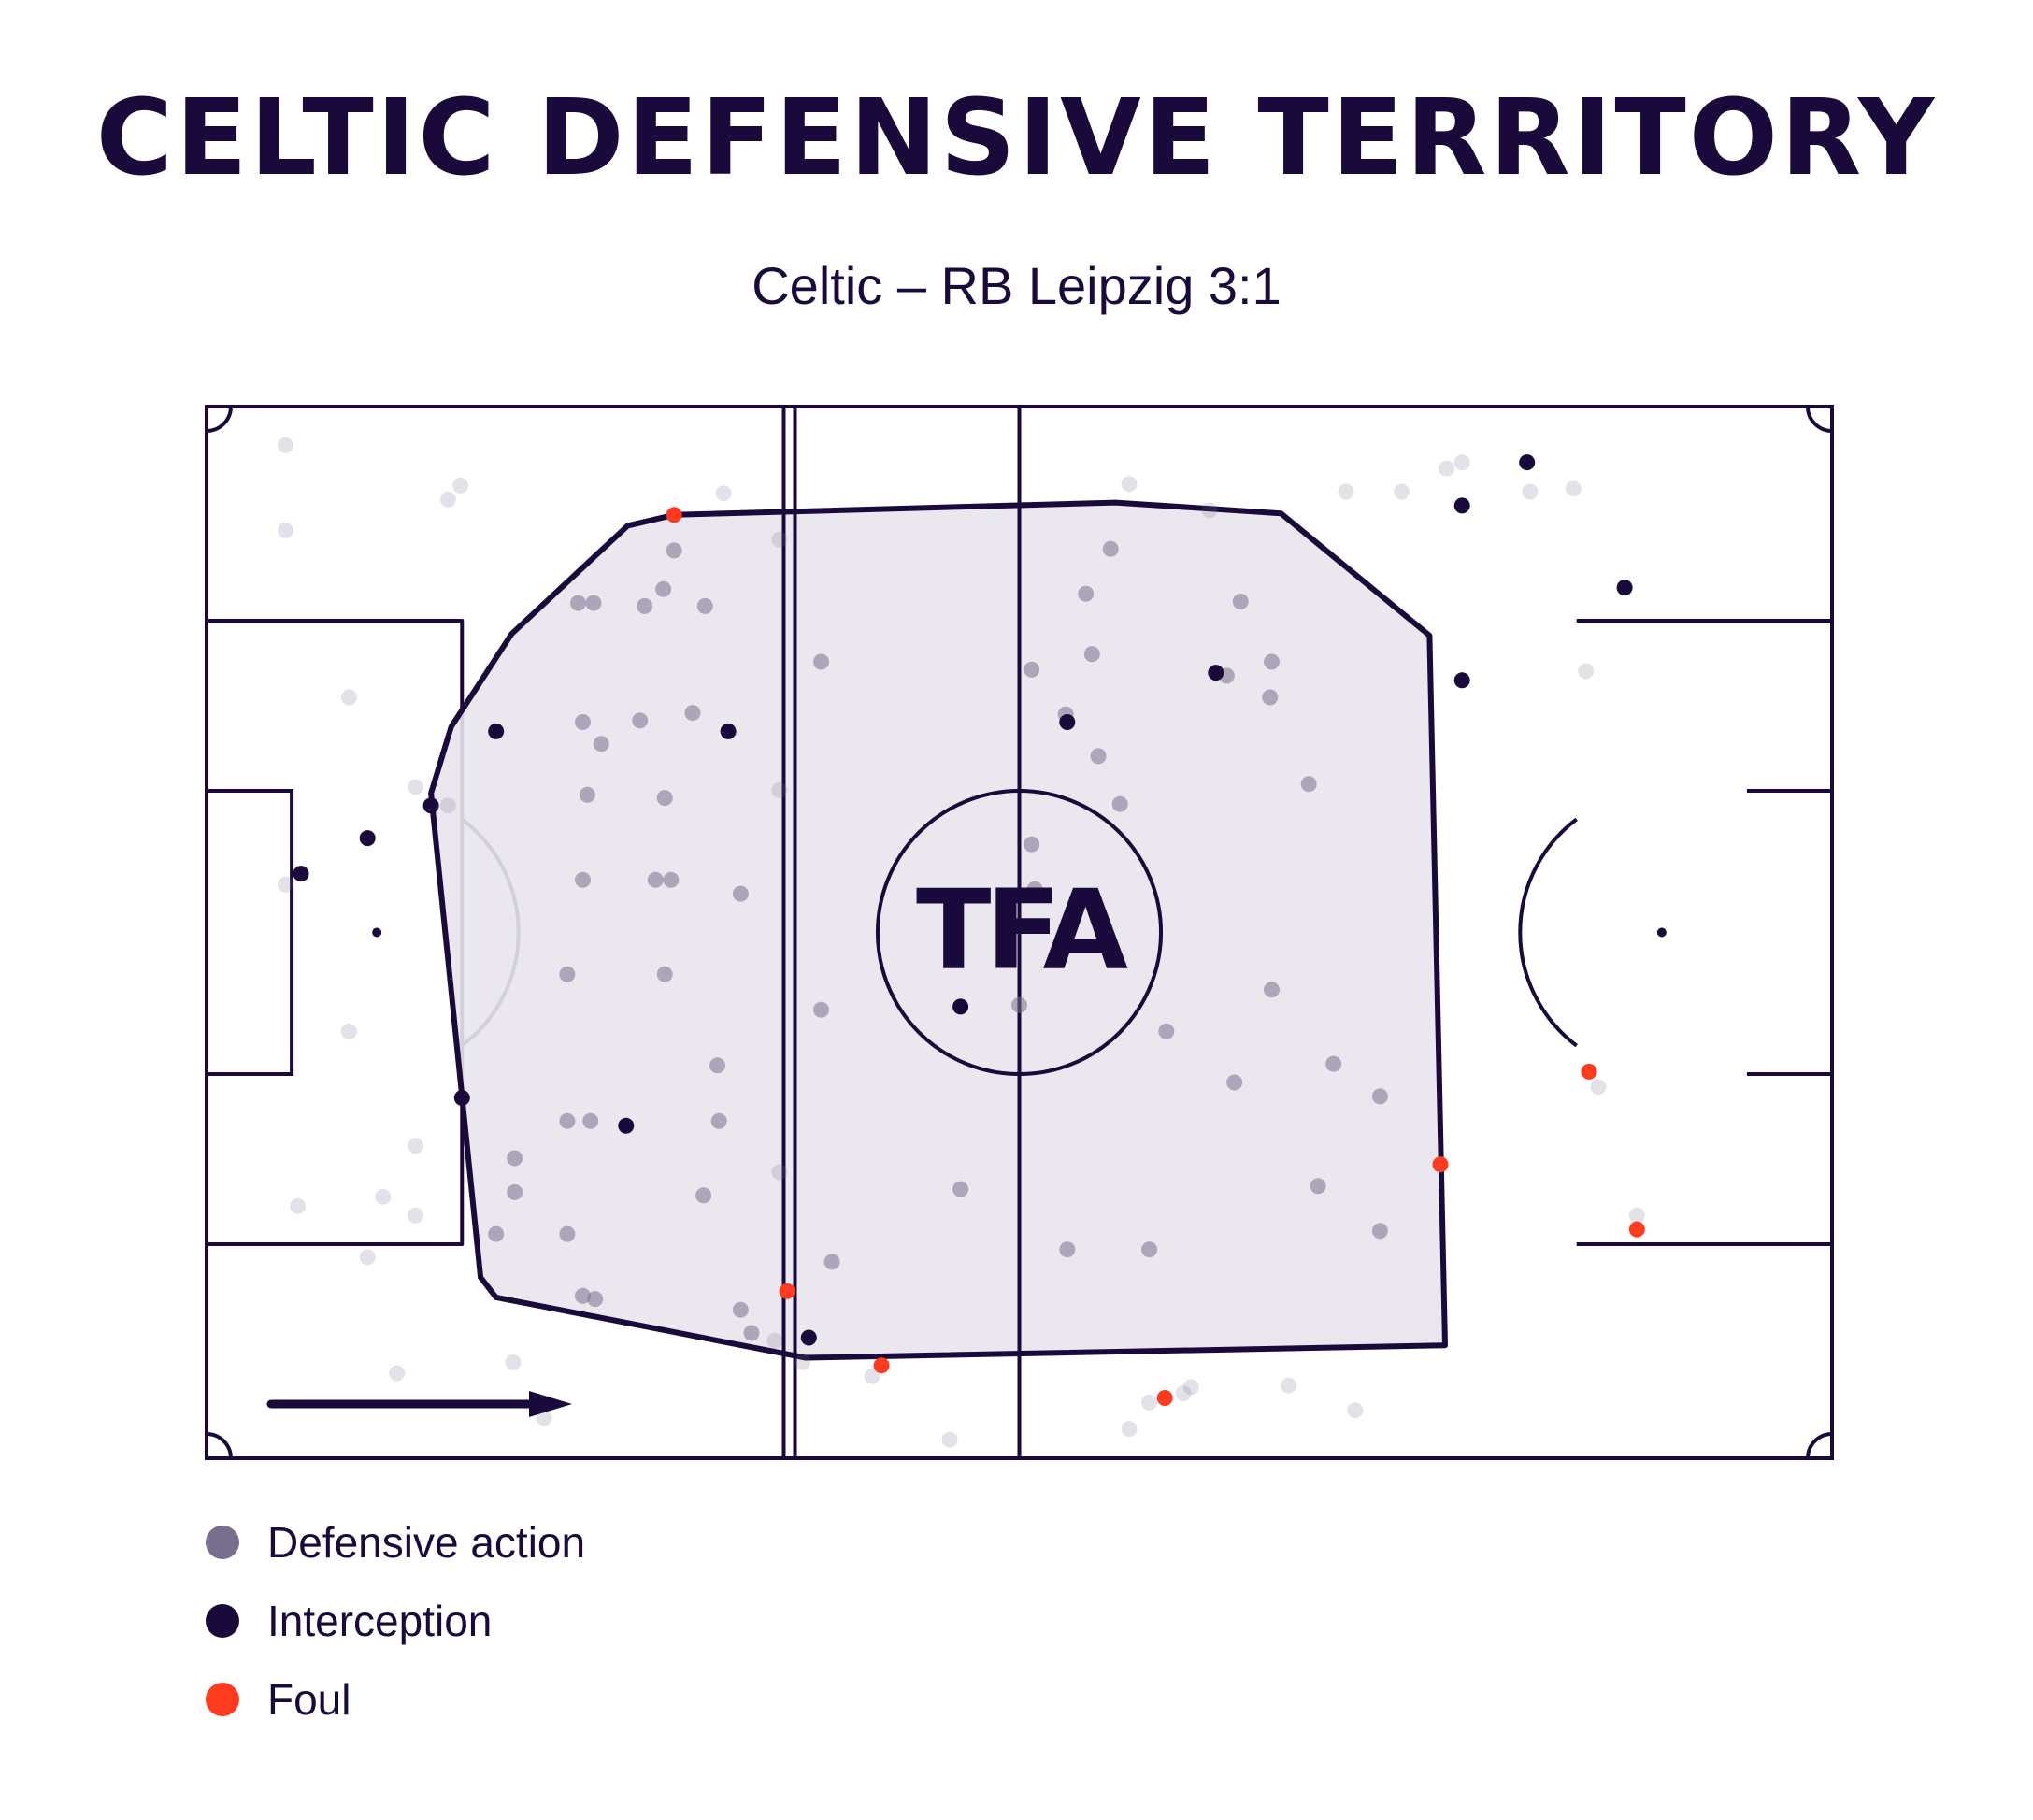  Describe the element at coordinates (426, 1542) in the screenshot. I see `legend-label: Defensive action` at that location.